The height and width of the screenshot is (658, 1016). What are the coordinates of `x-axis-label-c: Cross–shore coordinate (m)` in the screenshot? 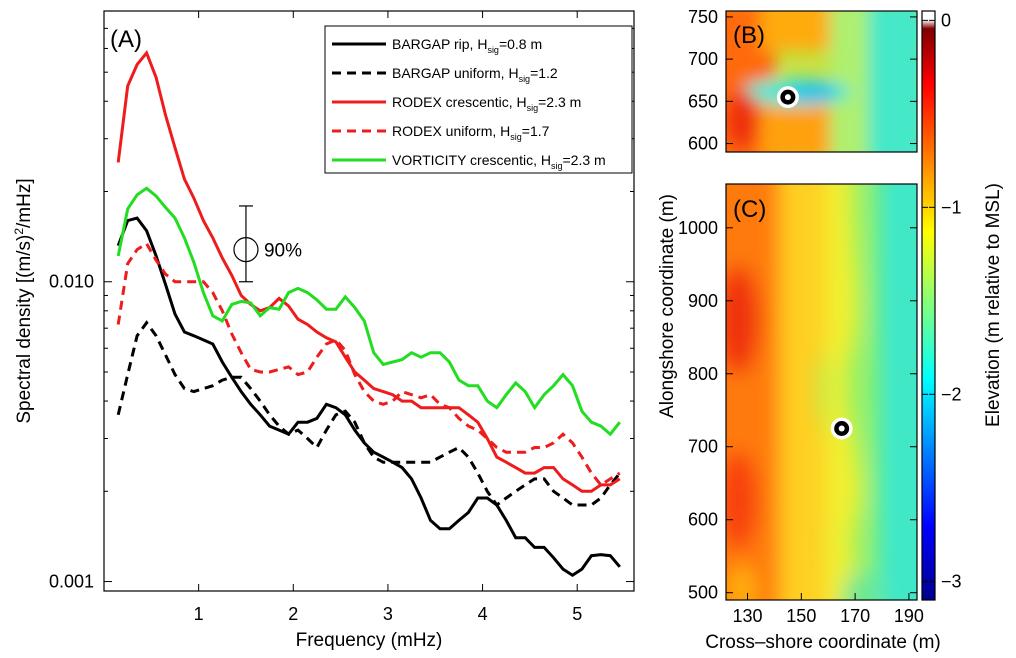 It's located at (822, 642).